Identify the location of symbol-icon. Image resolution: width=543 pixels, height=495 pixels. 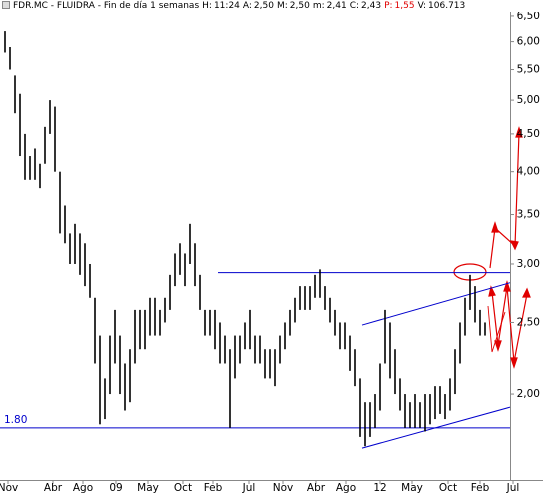
(6, 5).